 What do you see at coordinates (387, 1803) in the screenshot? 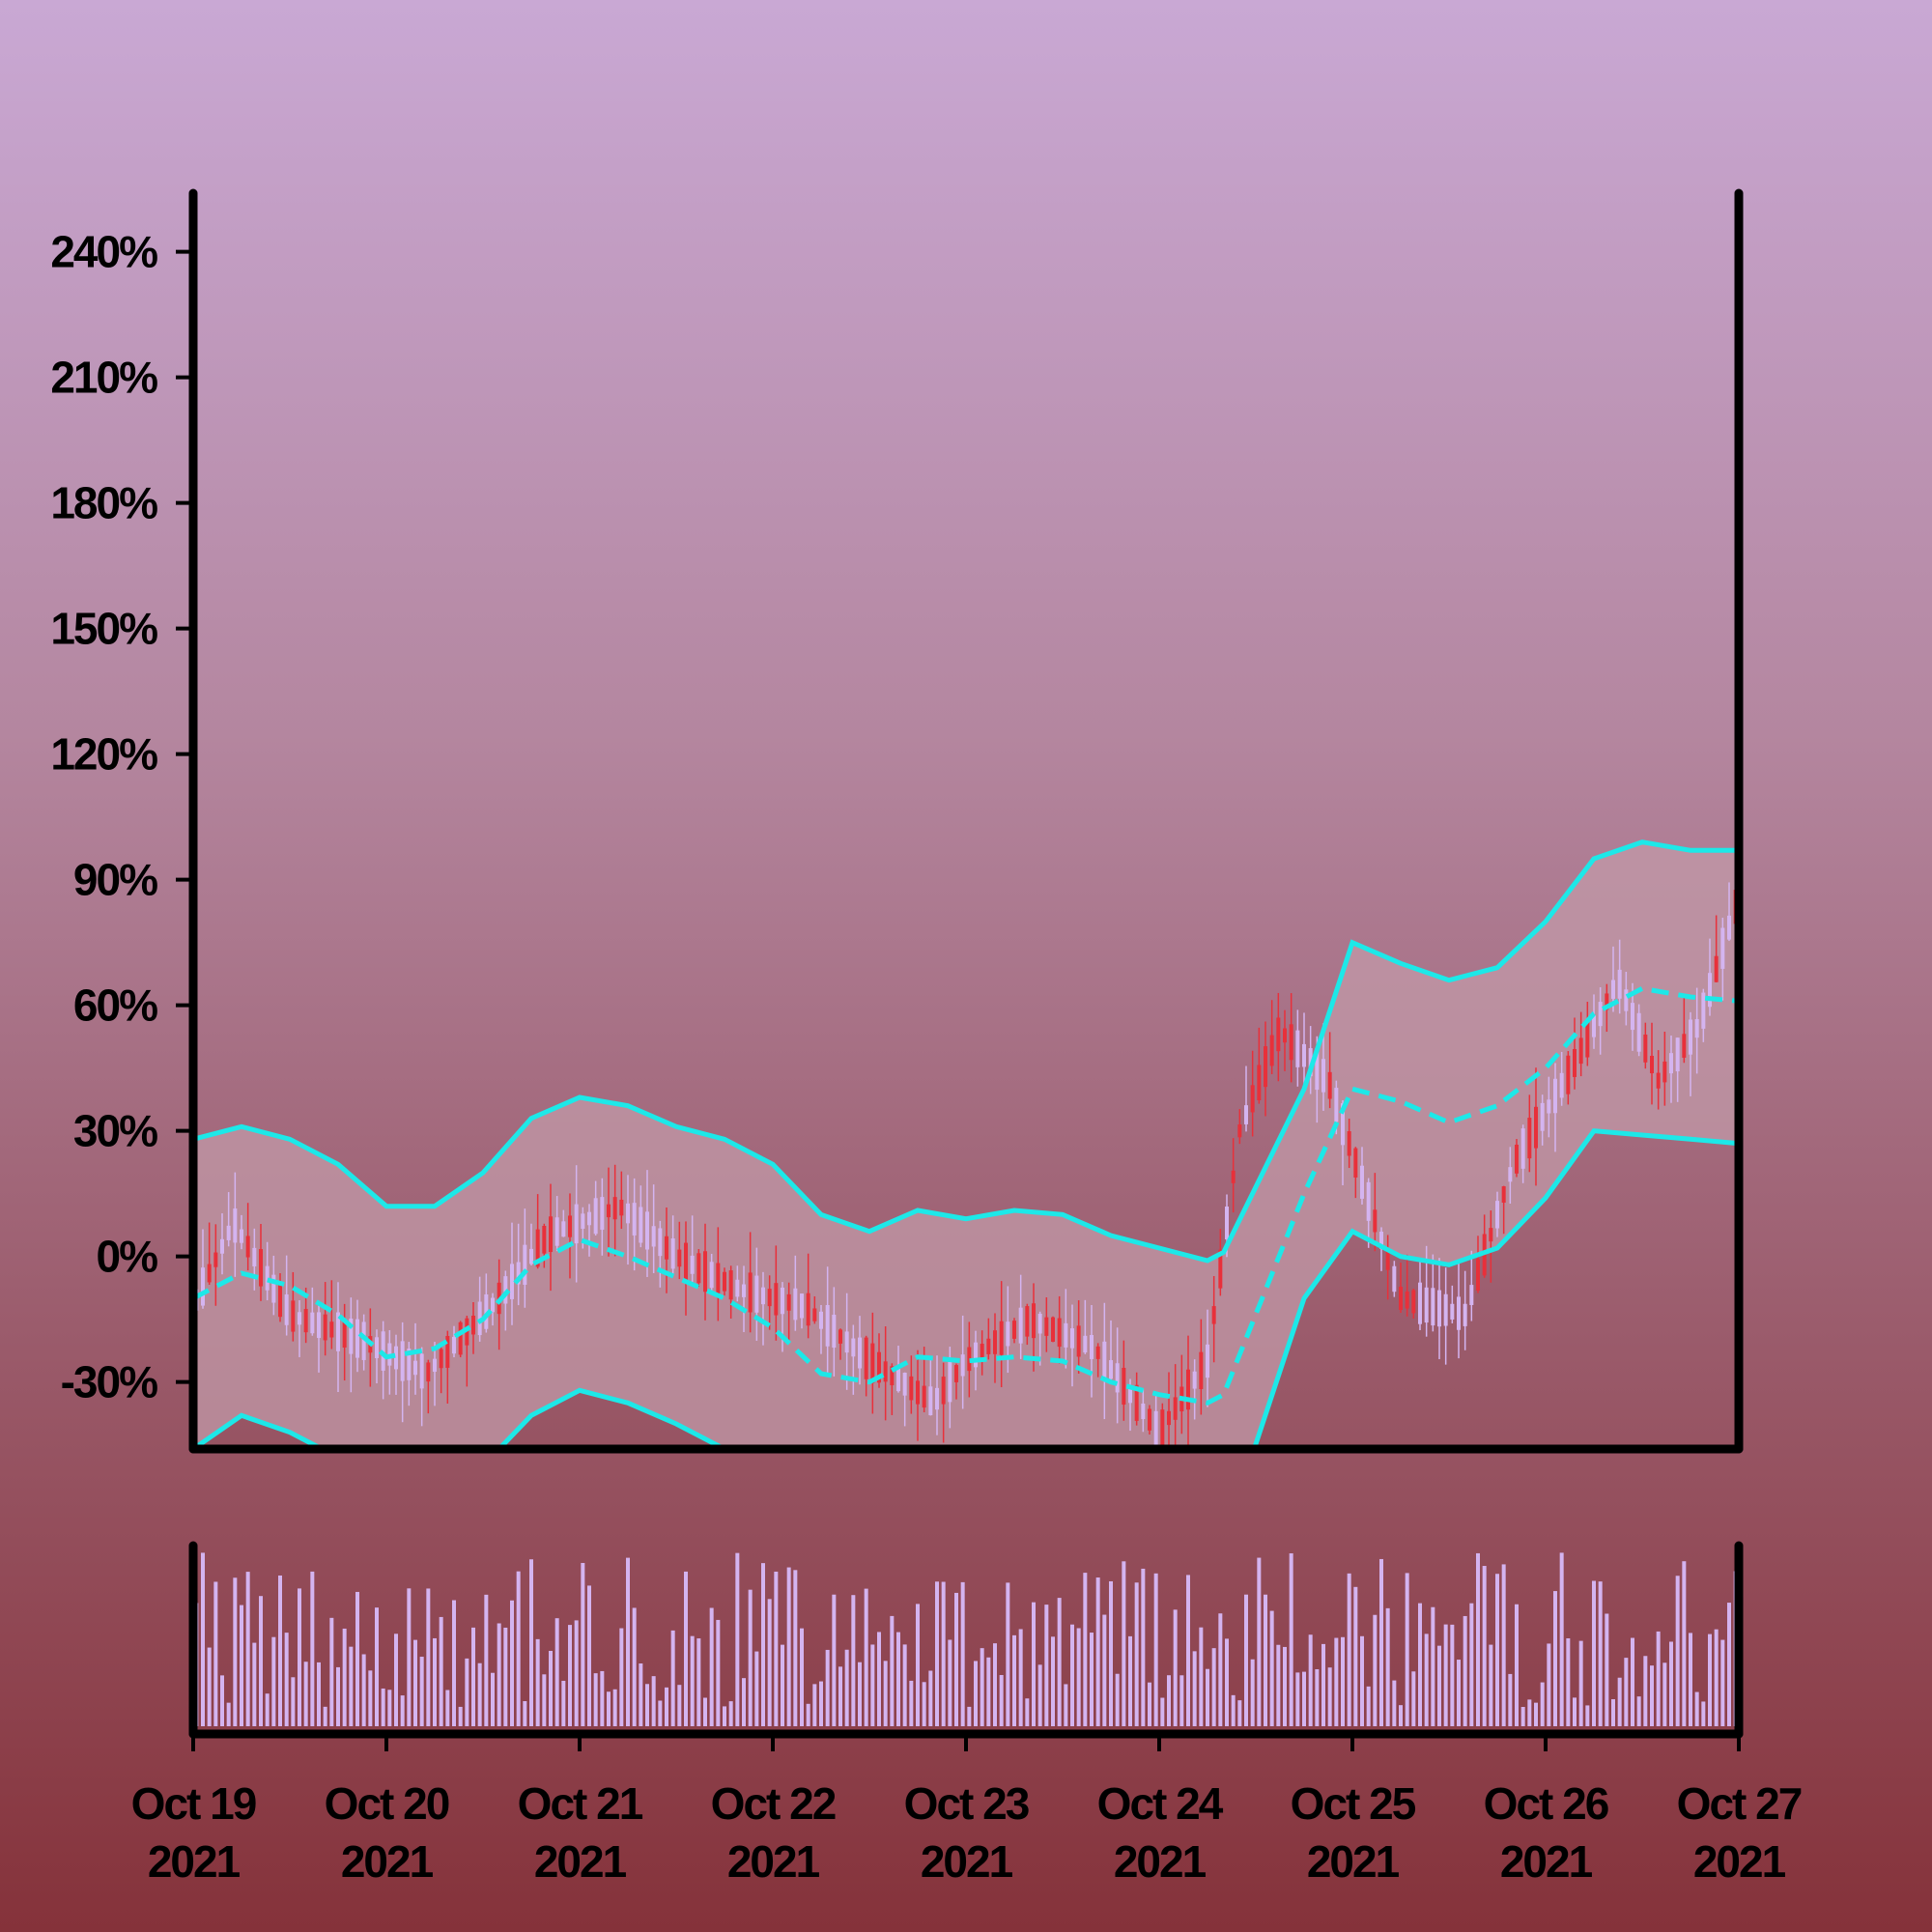
I see `x-tick-label: Oct 20` at bounding box center [387, 1803].